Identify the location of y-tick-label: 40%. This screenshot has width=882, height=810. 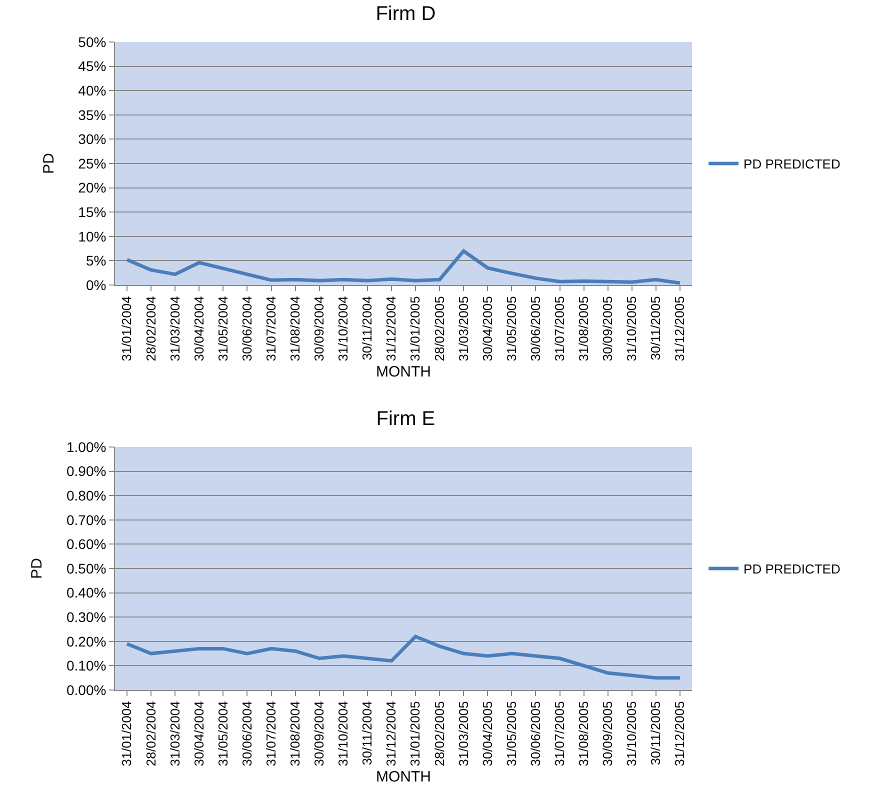
(92, 90).